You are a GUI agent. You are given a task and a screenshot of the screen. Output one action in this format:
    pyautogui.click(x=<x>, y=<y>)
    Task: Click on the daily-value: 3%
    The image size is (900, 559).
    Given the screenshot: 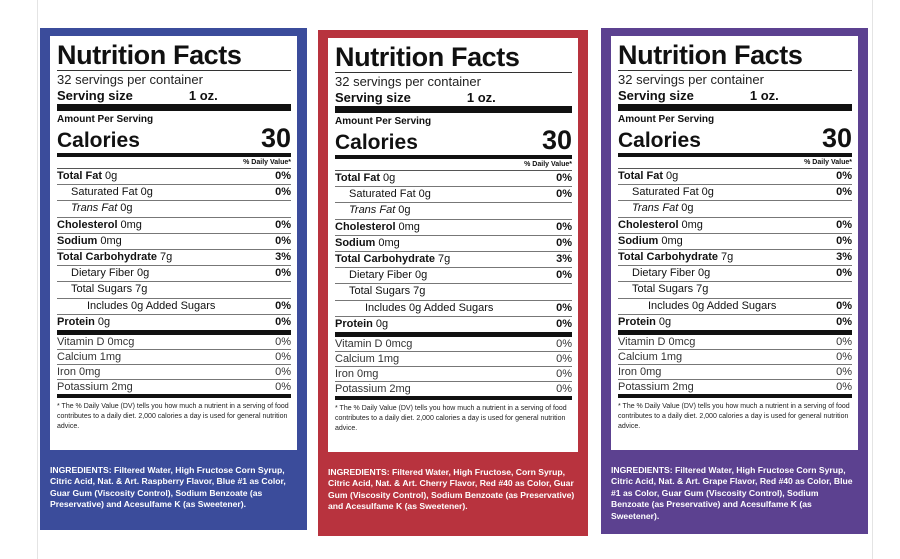 What is the action you would take?
    pyautogui.click(x=844, y=257)
    